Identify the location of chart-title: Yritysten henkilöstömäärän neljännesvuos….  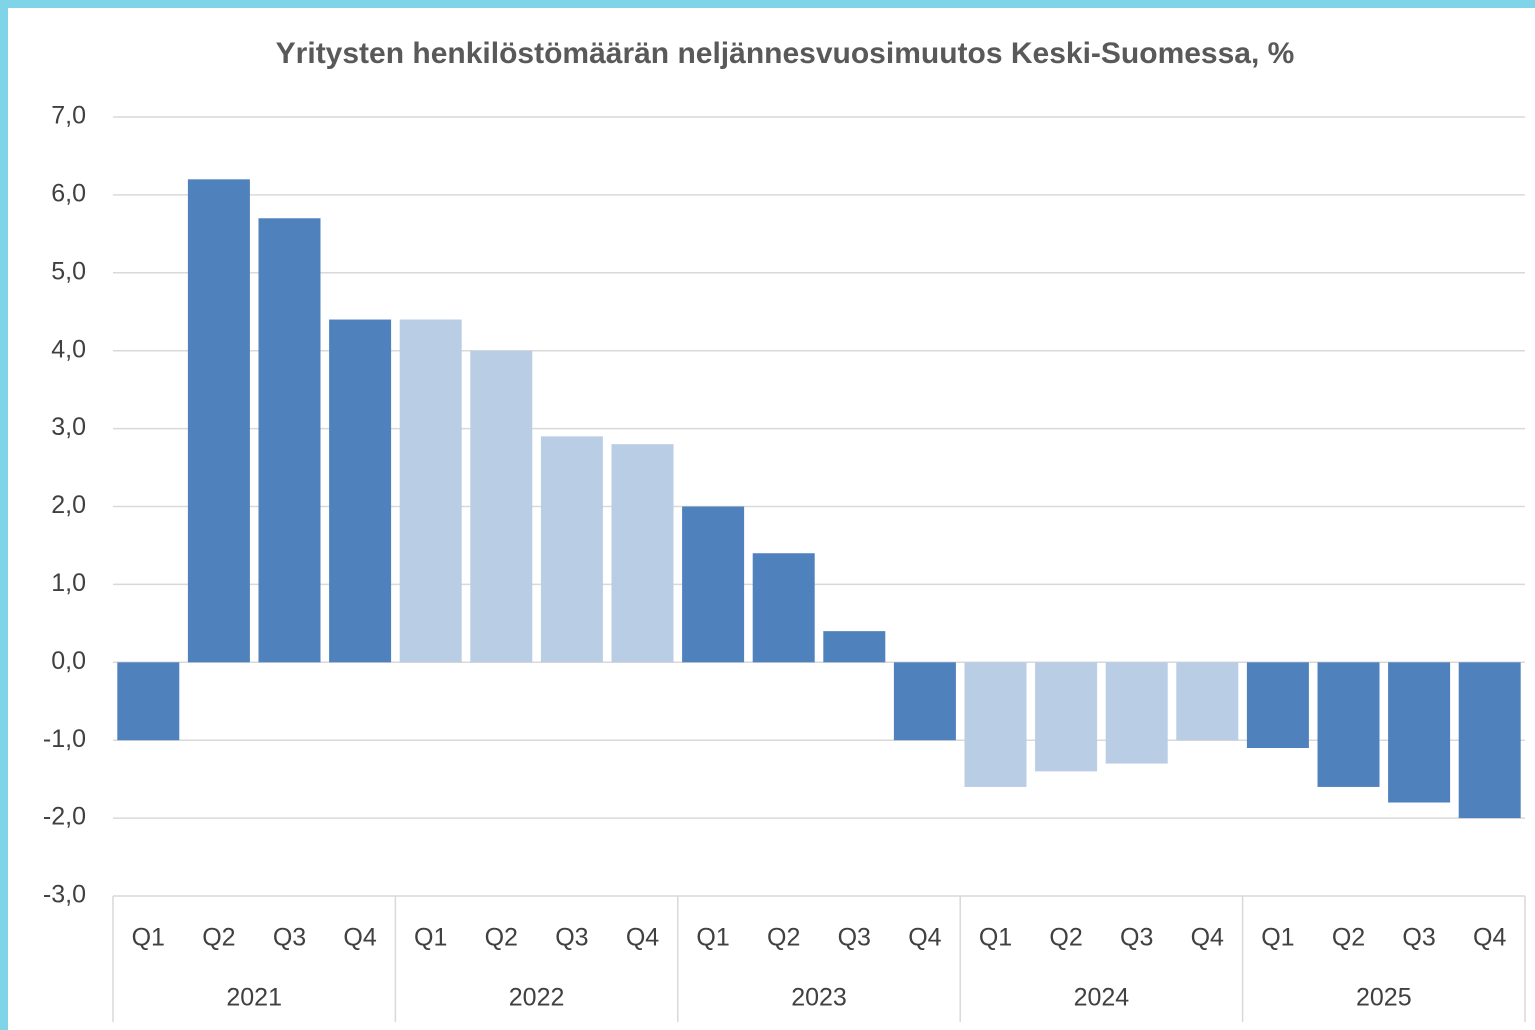
(785, 53).